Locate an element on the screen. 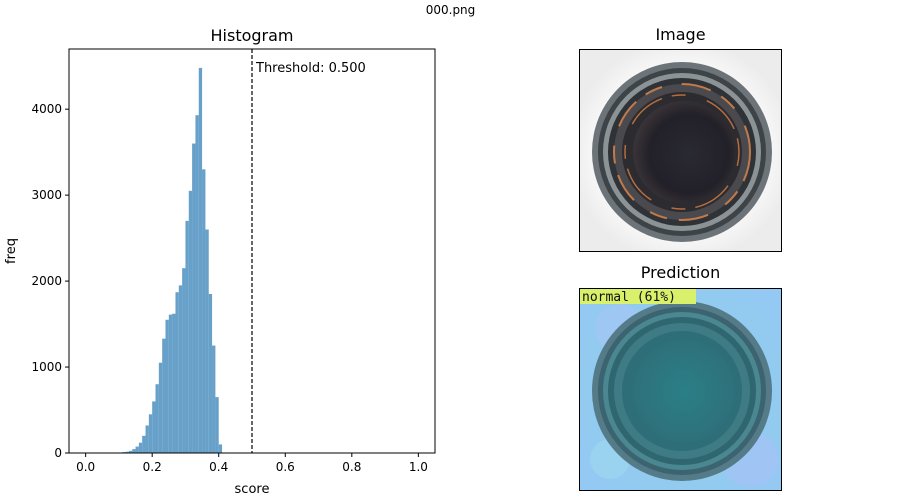  y-tick-label: 4000 is located at coordinates (46, 109).